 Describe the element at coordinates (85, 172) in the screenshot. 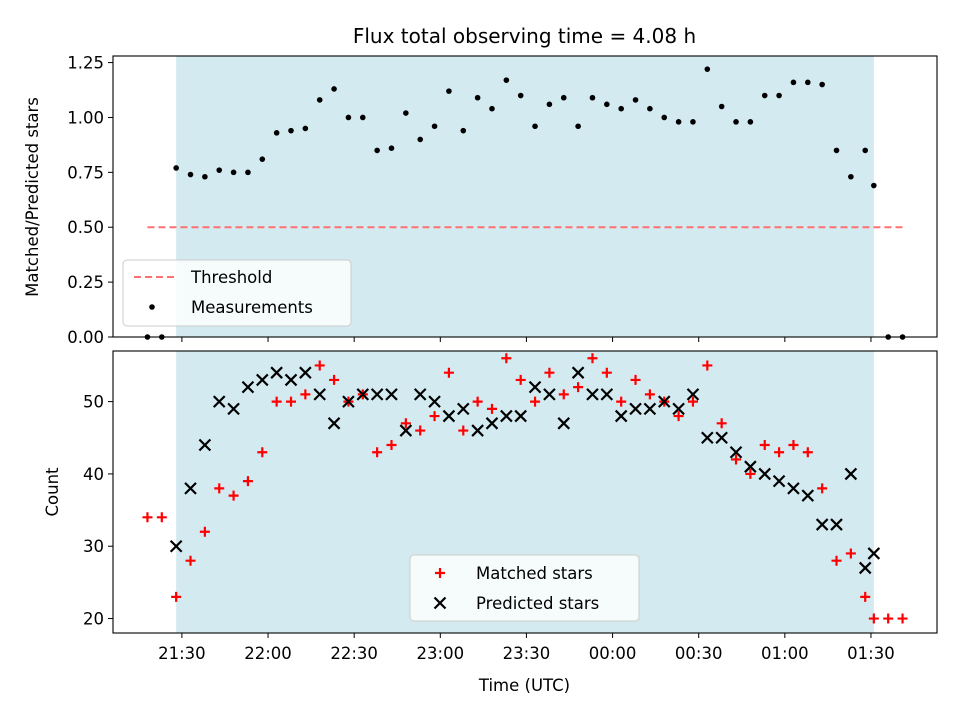

I see `ratio-y-tick-label: 0.75` at that location.